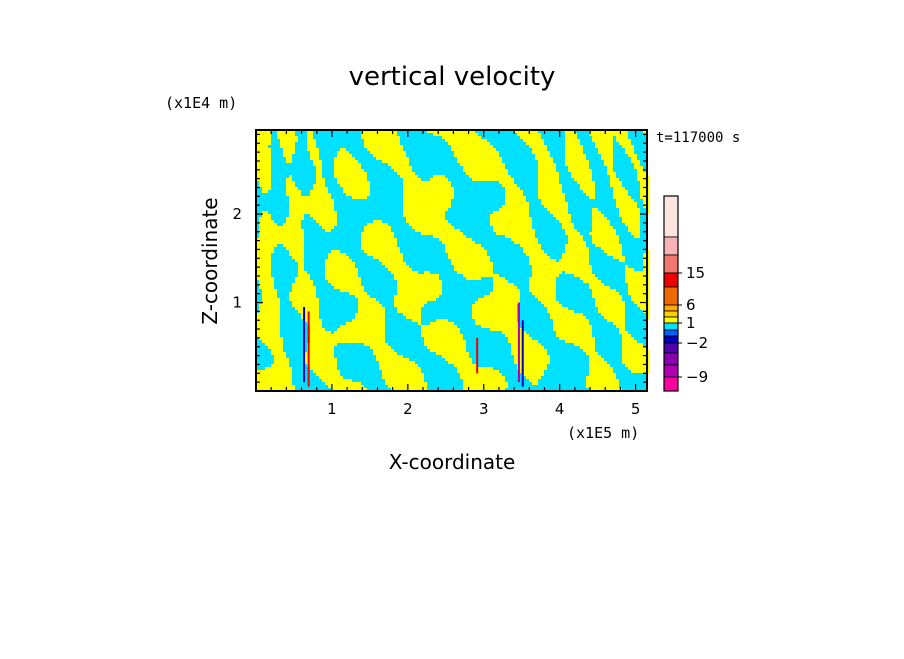 Image resolution: width=904 pixels, height=659 pixels. What do you see at coordinates (603, 433) in the screenshot?
I see `x-unit-label: (x1E5 m)` at bounding box center [603, 433].